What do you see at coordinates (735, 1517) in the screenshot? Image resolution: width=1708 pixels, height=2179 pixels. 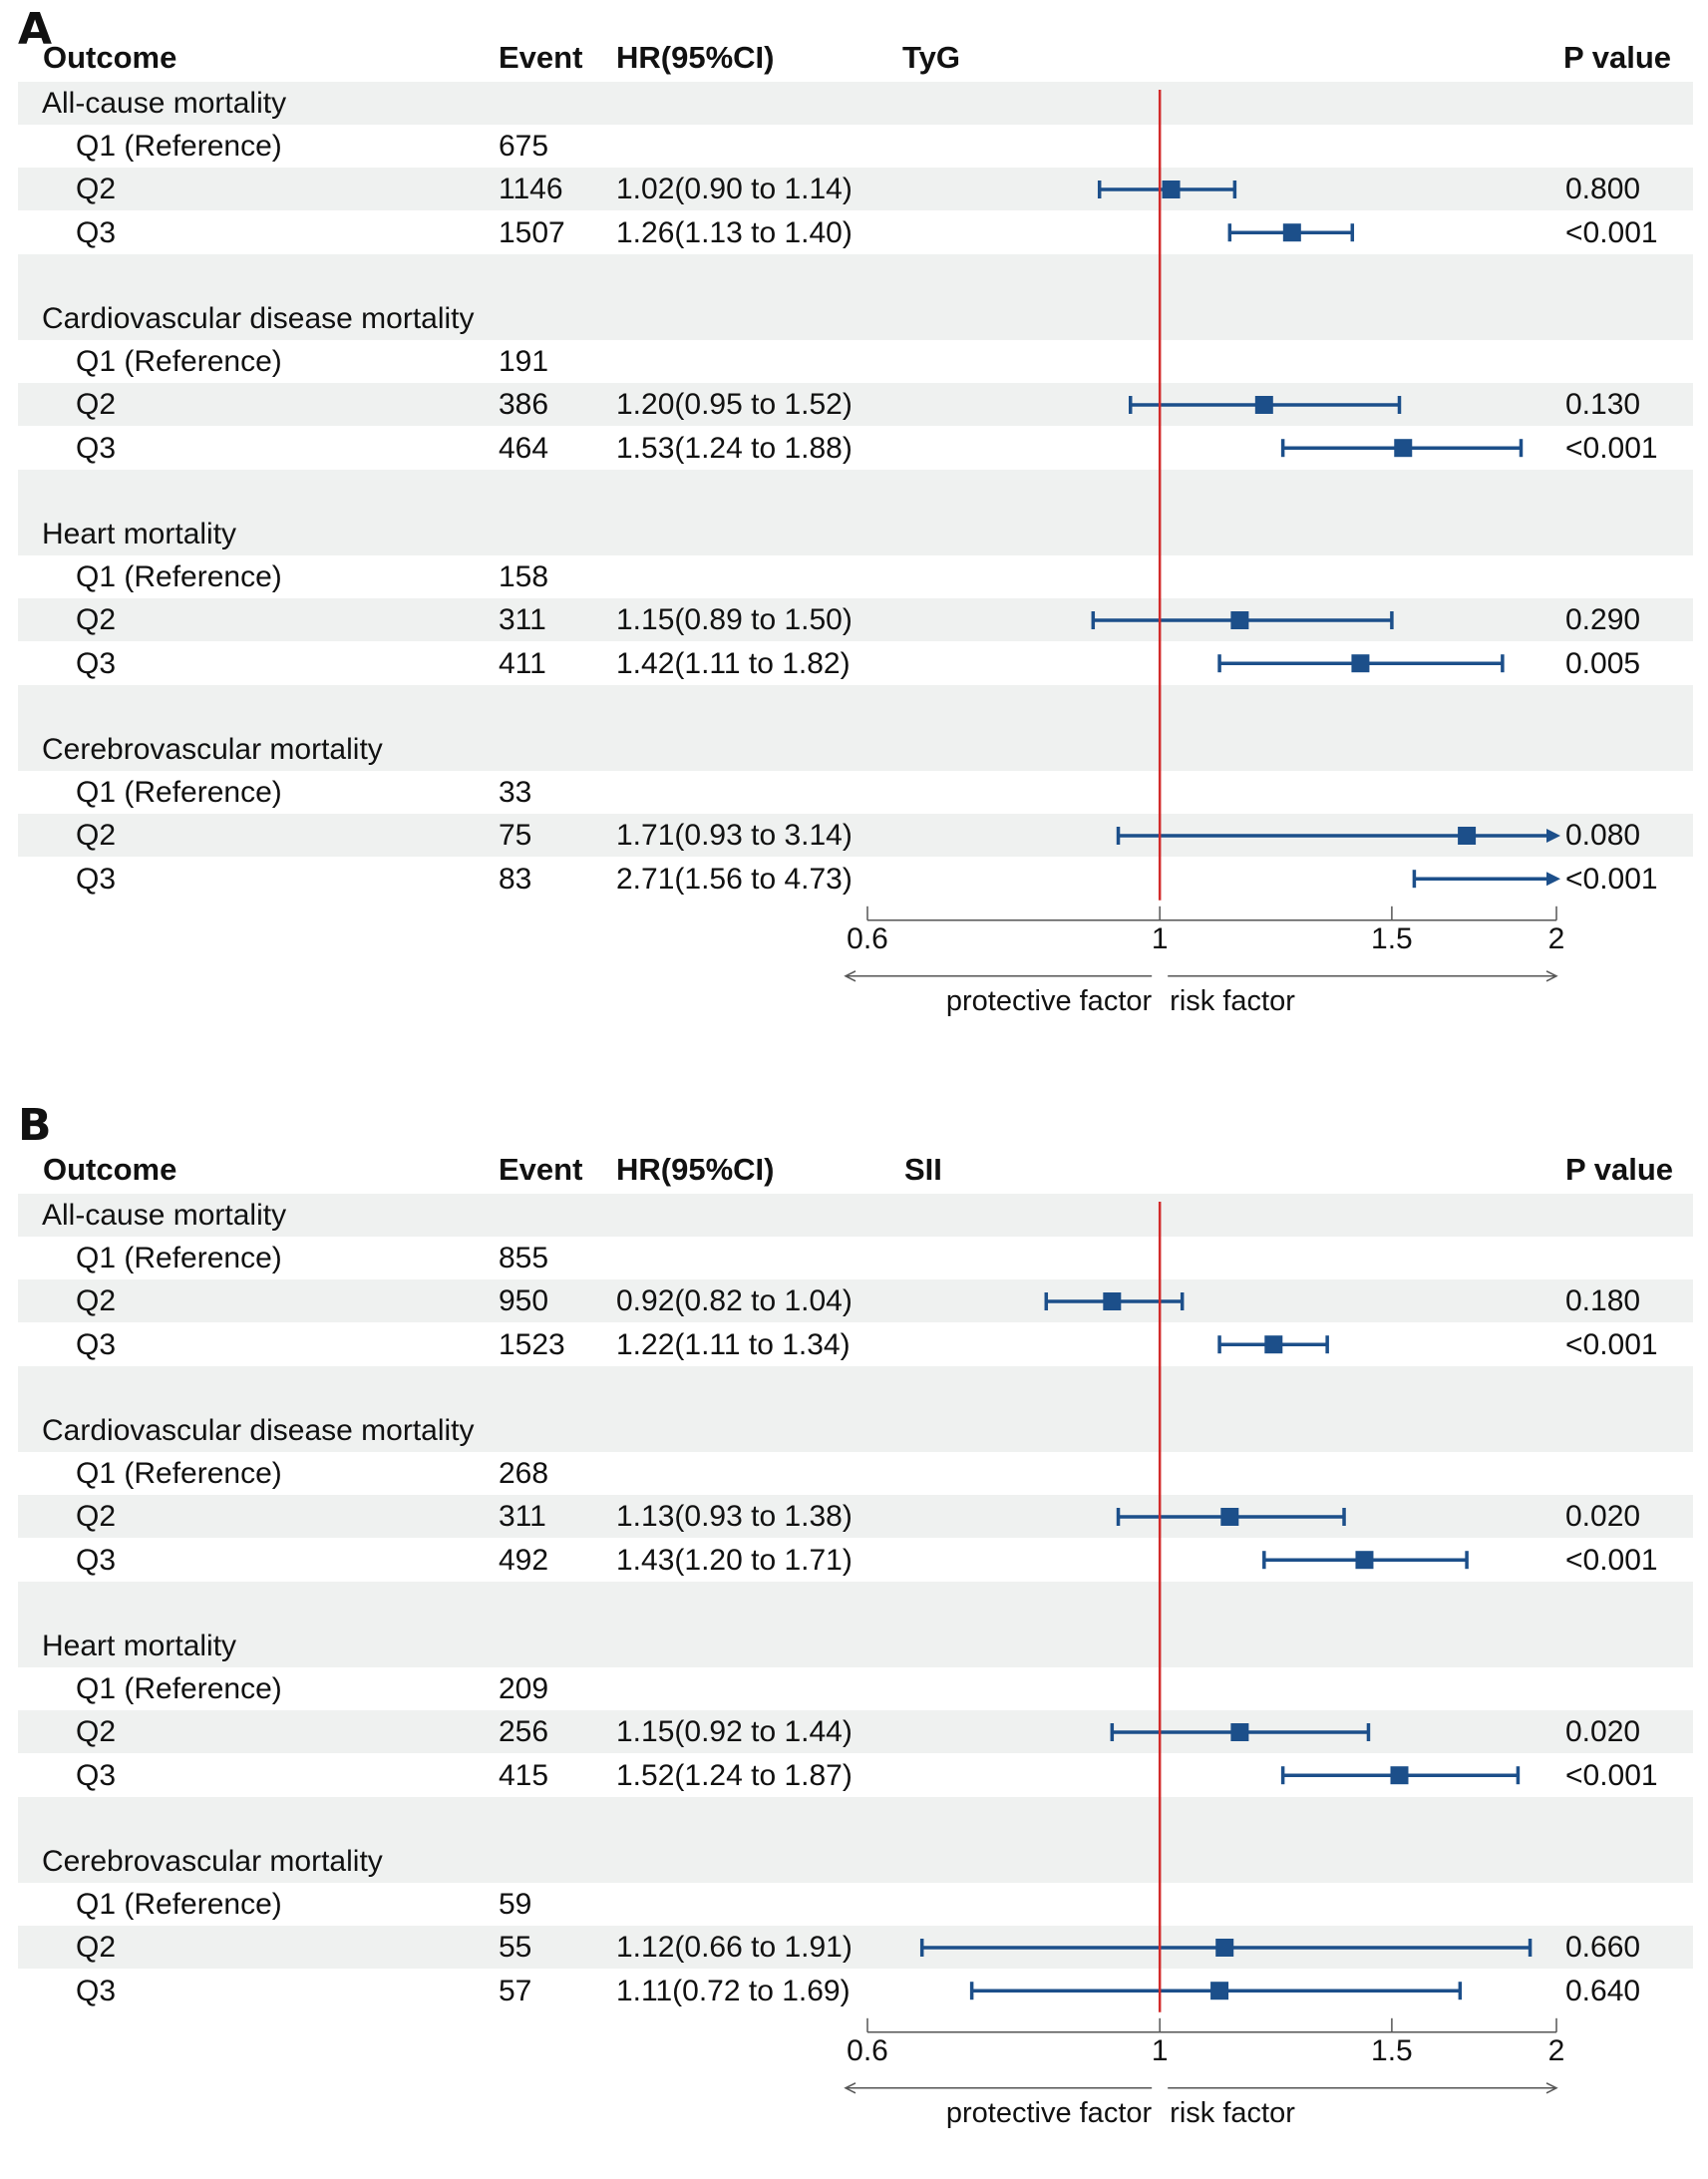 I see `row-hr-ci: 1.13(0.93 to 1.38)` at bounding box center [735, 1517].